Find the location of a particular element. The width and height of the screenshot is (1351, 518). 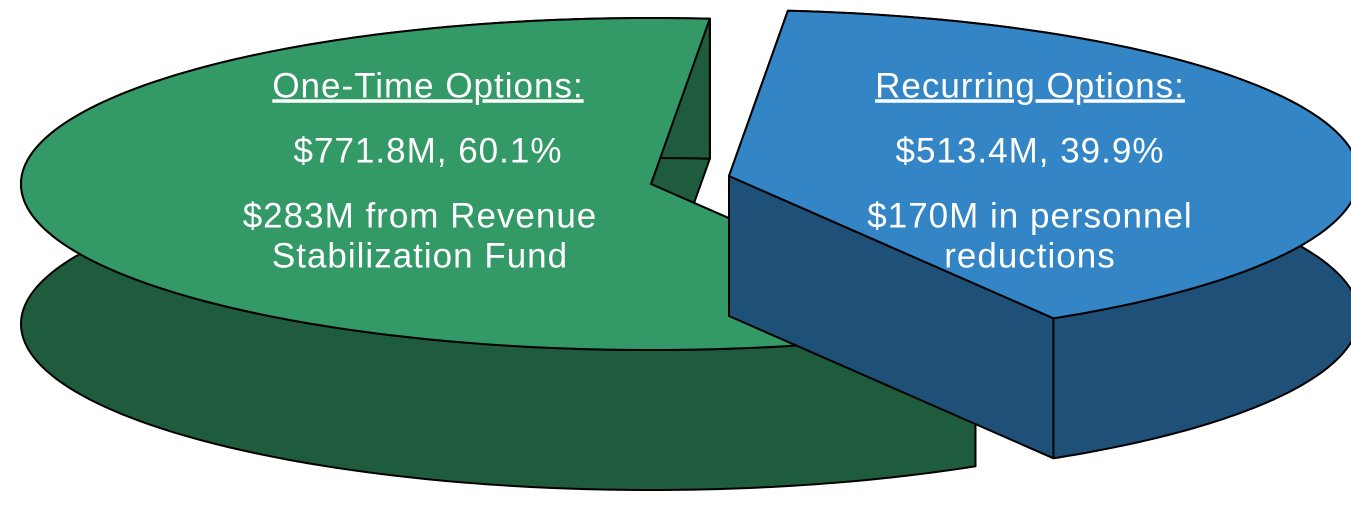

value-label: $513.4M, 39.9% is located at coordinates (1030, 150).